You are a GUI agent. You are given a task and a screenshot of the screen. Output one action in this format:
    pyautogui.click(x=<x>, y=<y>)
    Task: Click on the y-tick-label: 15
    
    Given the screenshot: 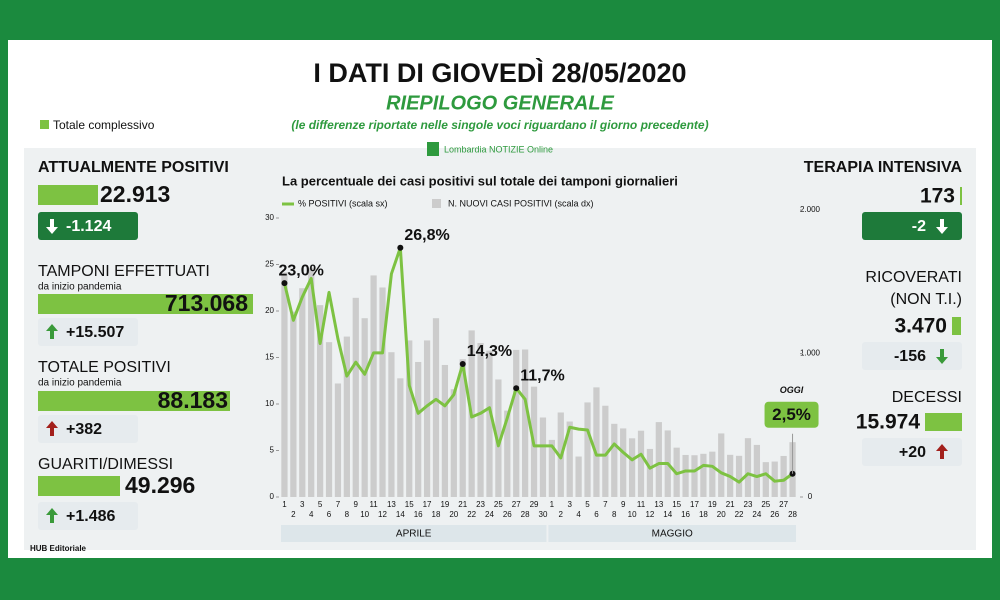 What is the action you would take?
    pyautogui.click(x=269, y=357)
    